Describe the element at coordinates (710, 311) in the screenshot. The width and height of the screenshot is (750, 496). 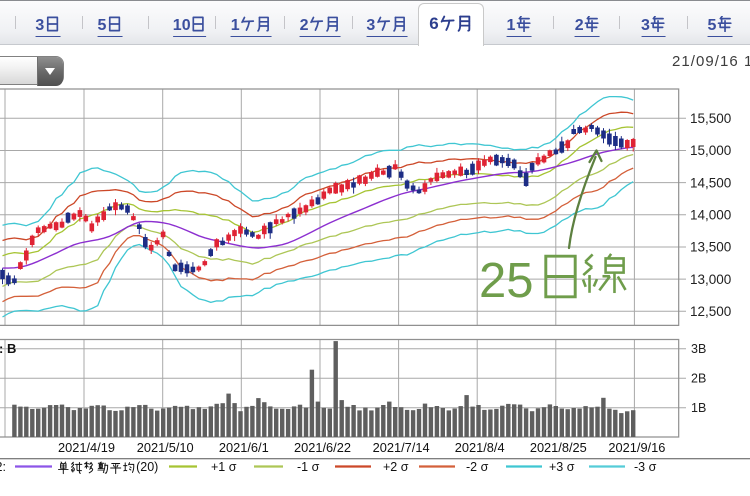
I see `svg-text: 12,500` at that location.